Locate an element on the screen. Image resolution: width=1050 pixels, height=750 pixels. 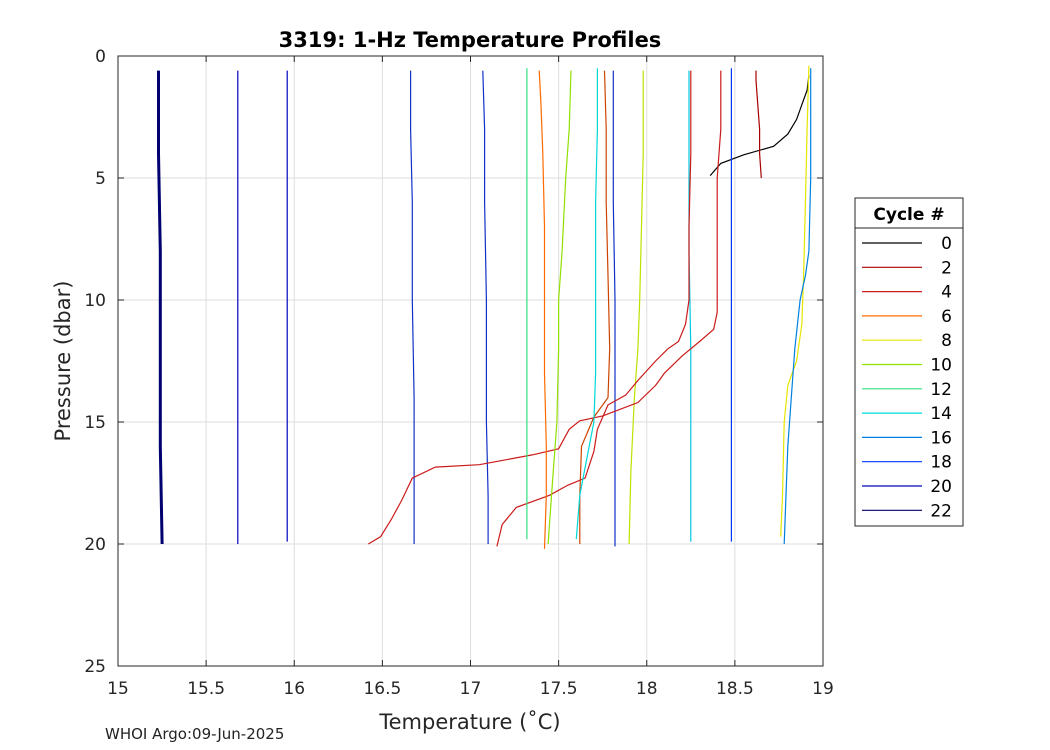
y-tick-label: 25 is located at coordinates (95, 667).